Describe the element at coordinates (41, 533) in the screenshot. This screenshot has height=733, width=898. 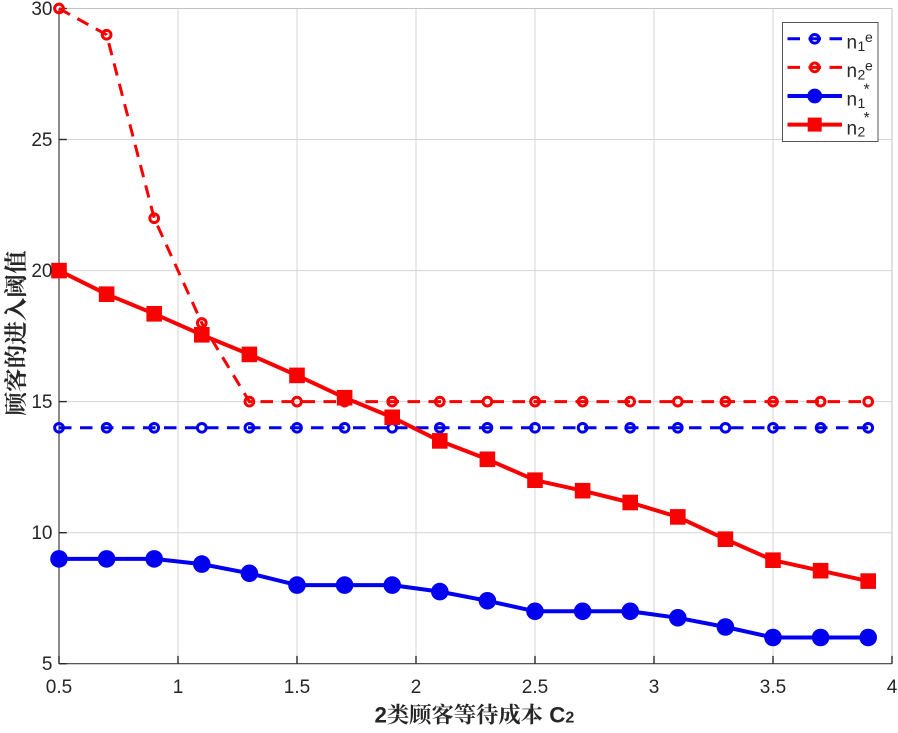
I see `svg-text: 10` at that location.